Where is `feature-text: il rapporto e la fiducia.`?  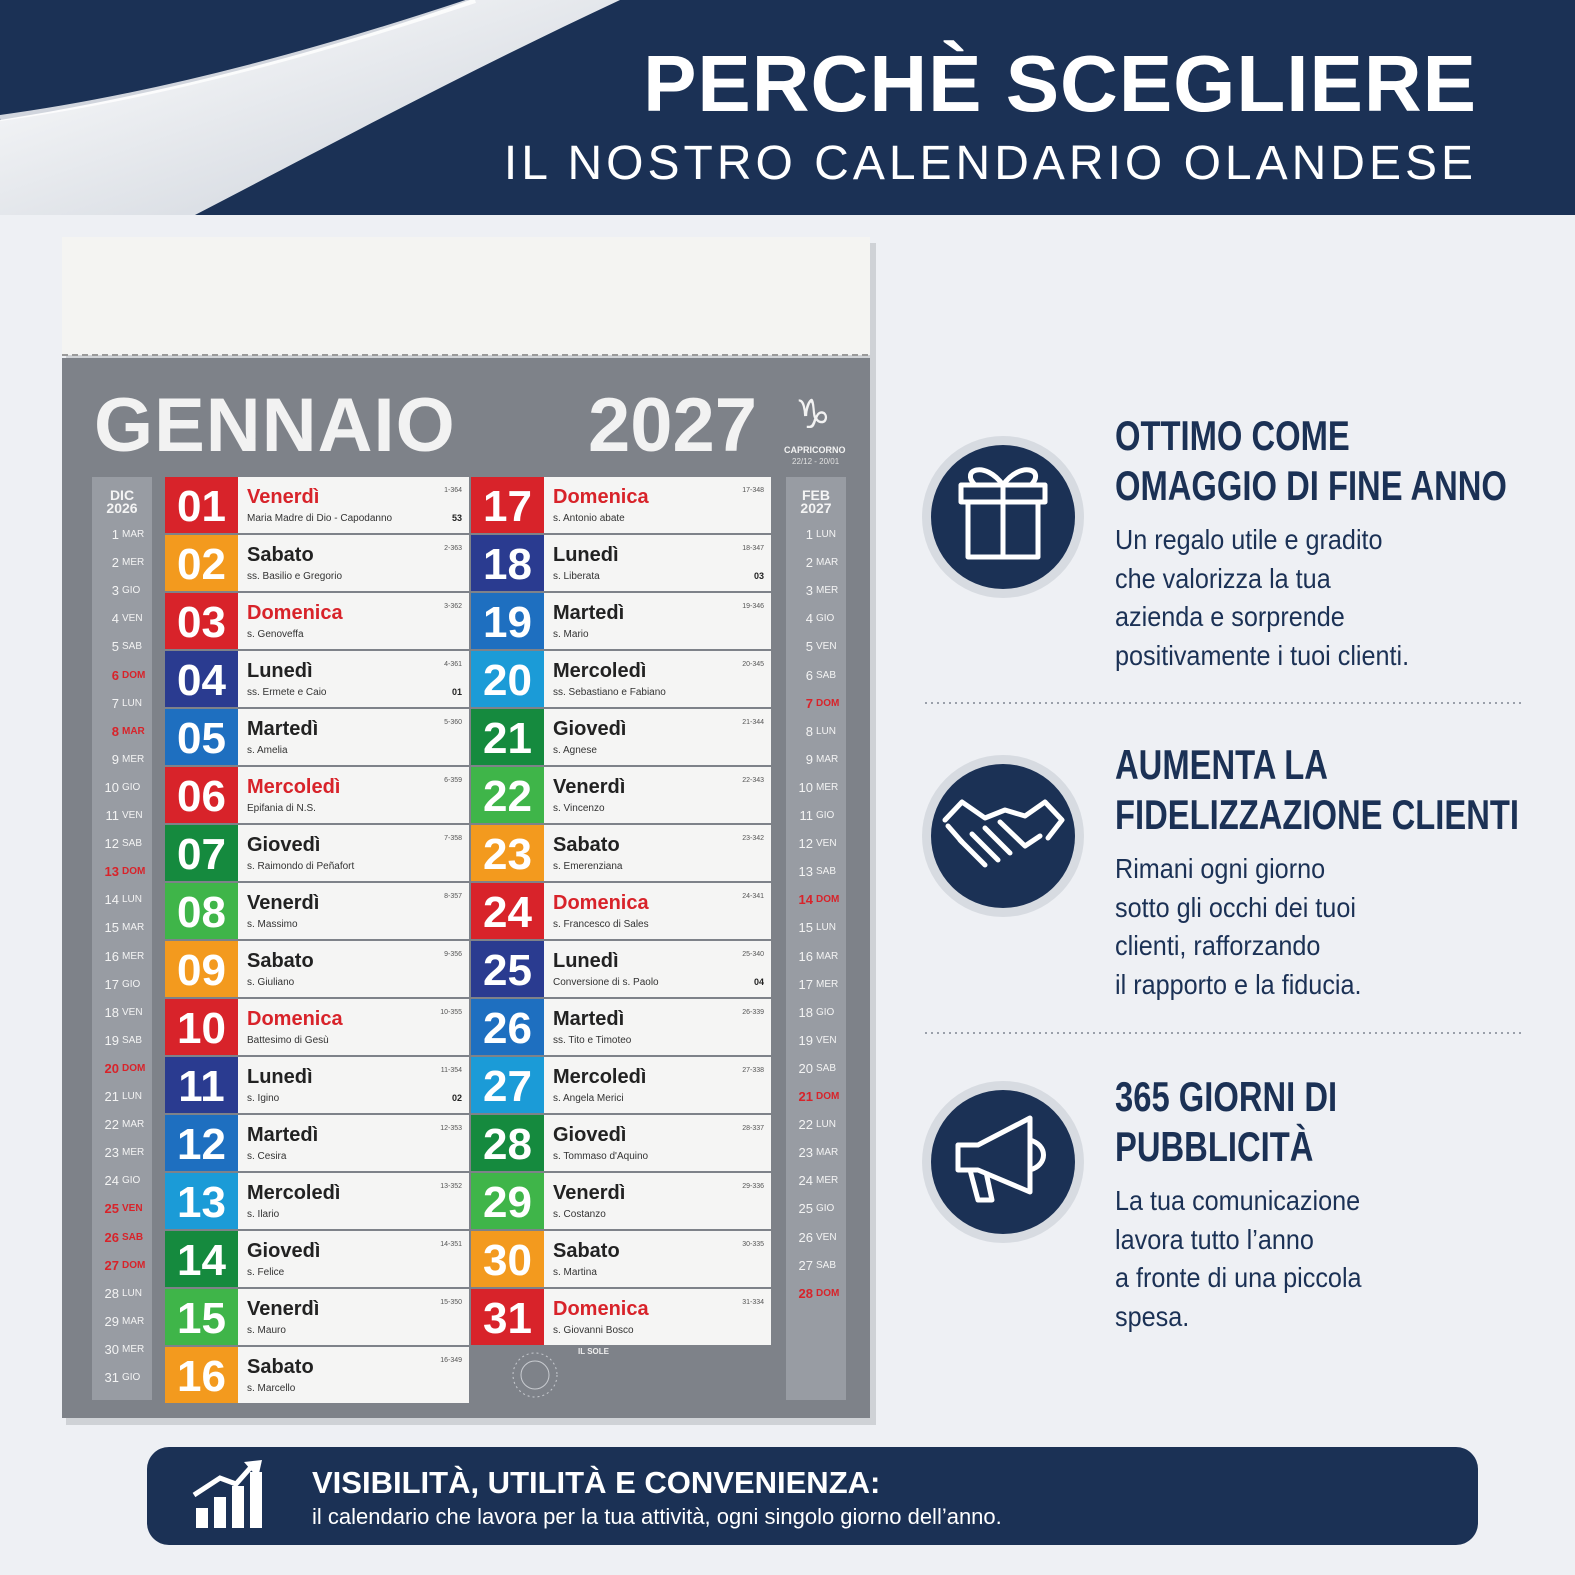
feature-text: il rapporto e la fiducia. is located at coordinates (1238, 985).